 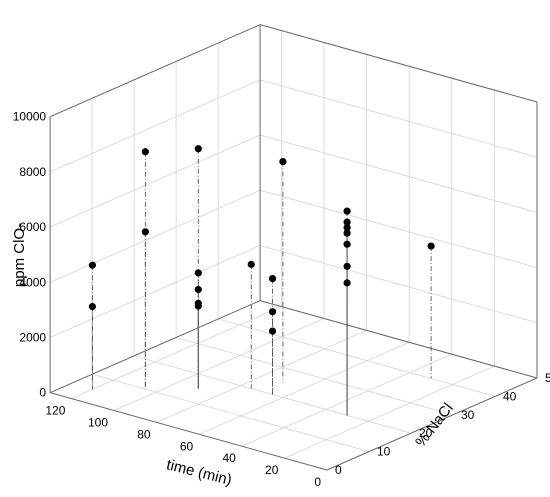 I want to click on x-tick-label: 100, so click(x=98, y=423).